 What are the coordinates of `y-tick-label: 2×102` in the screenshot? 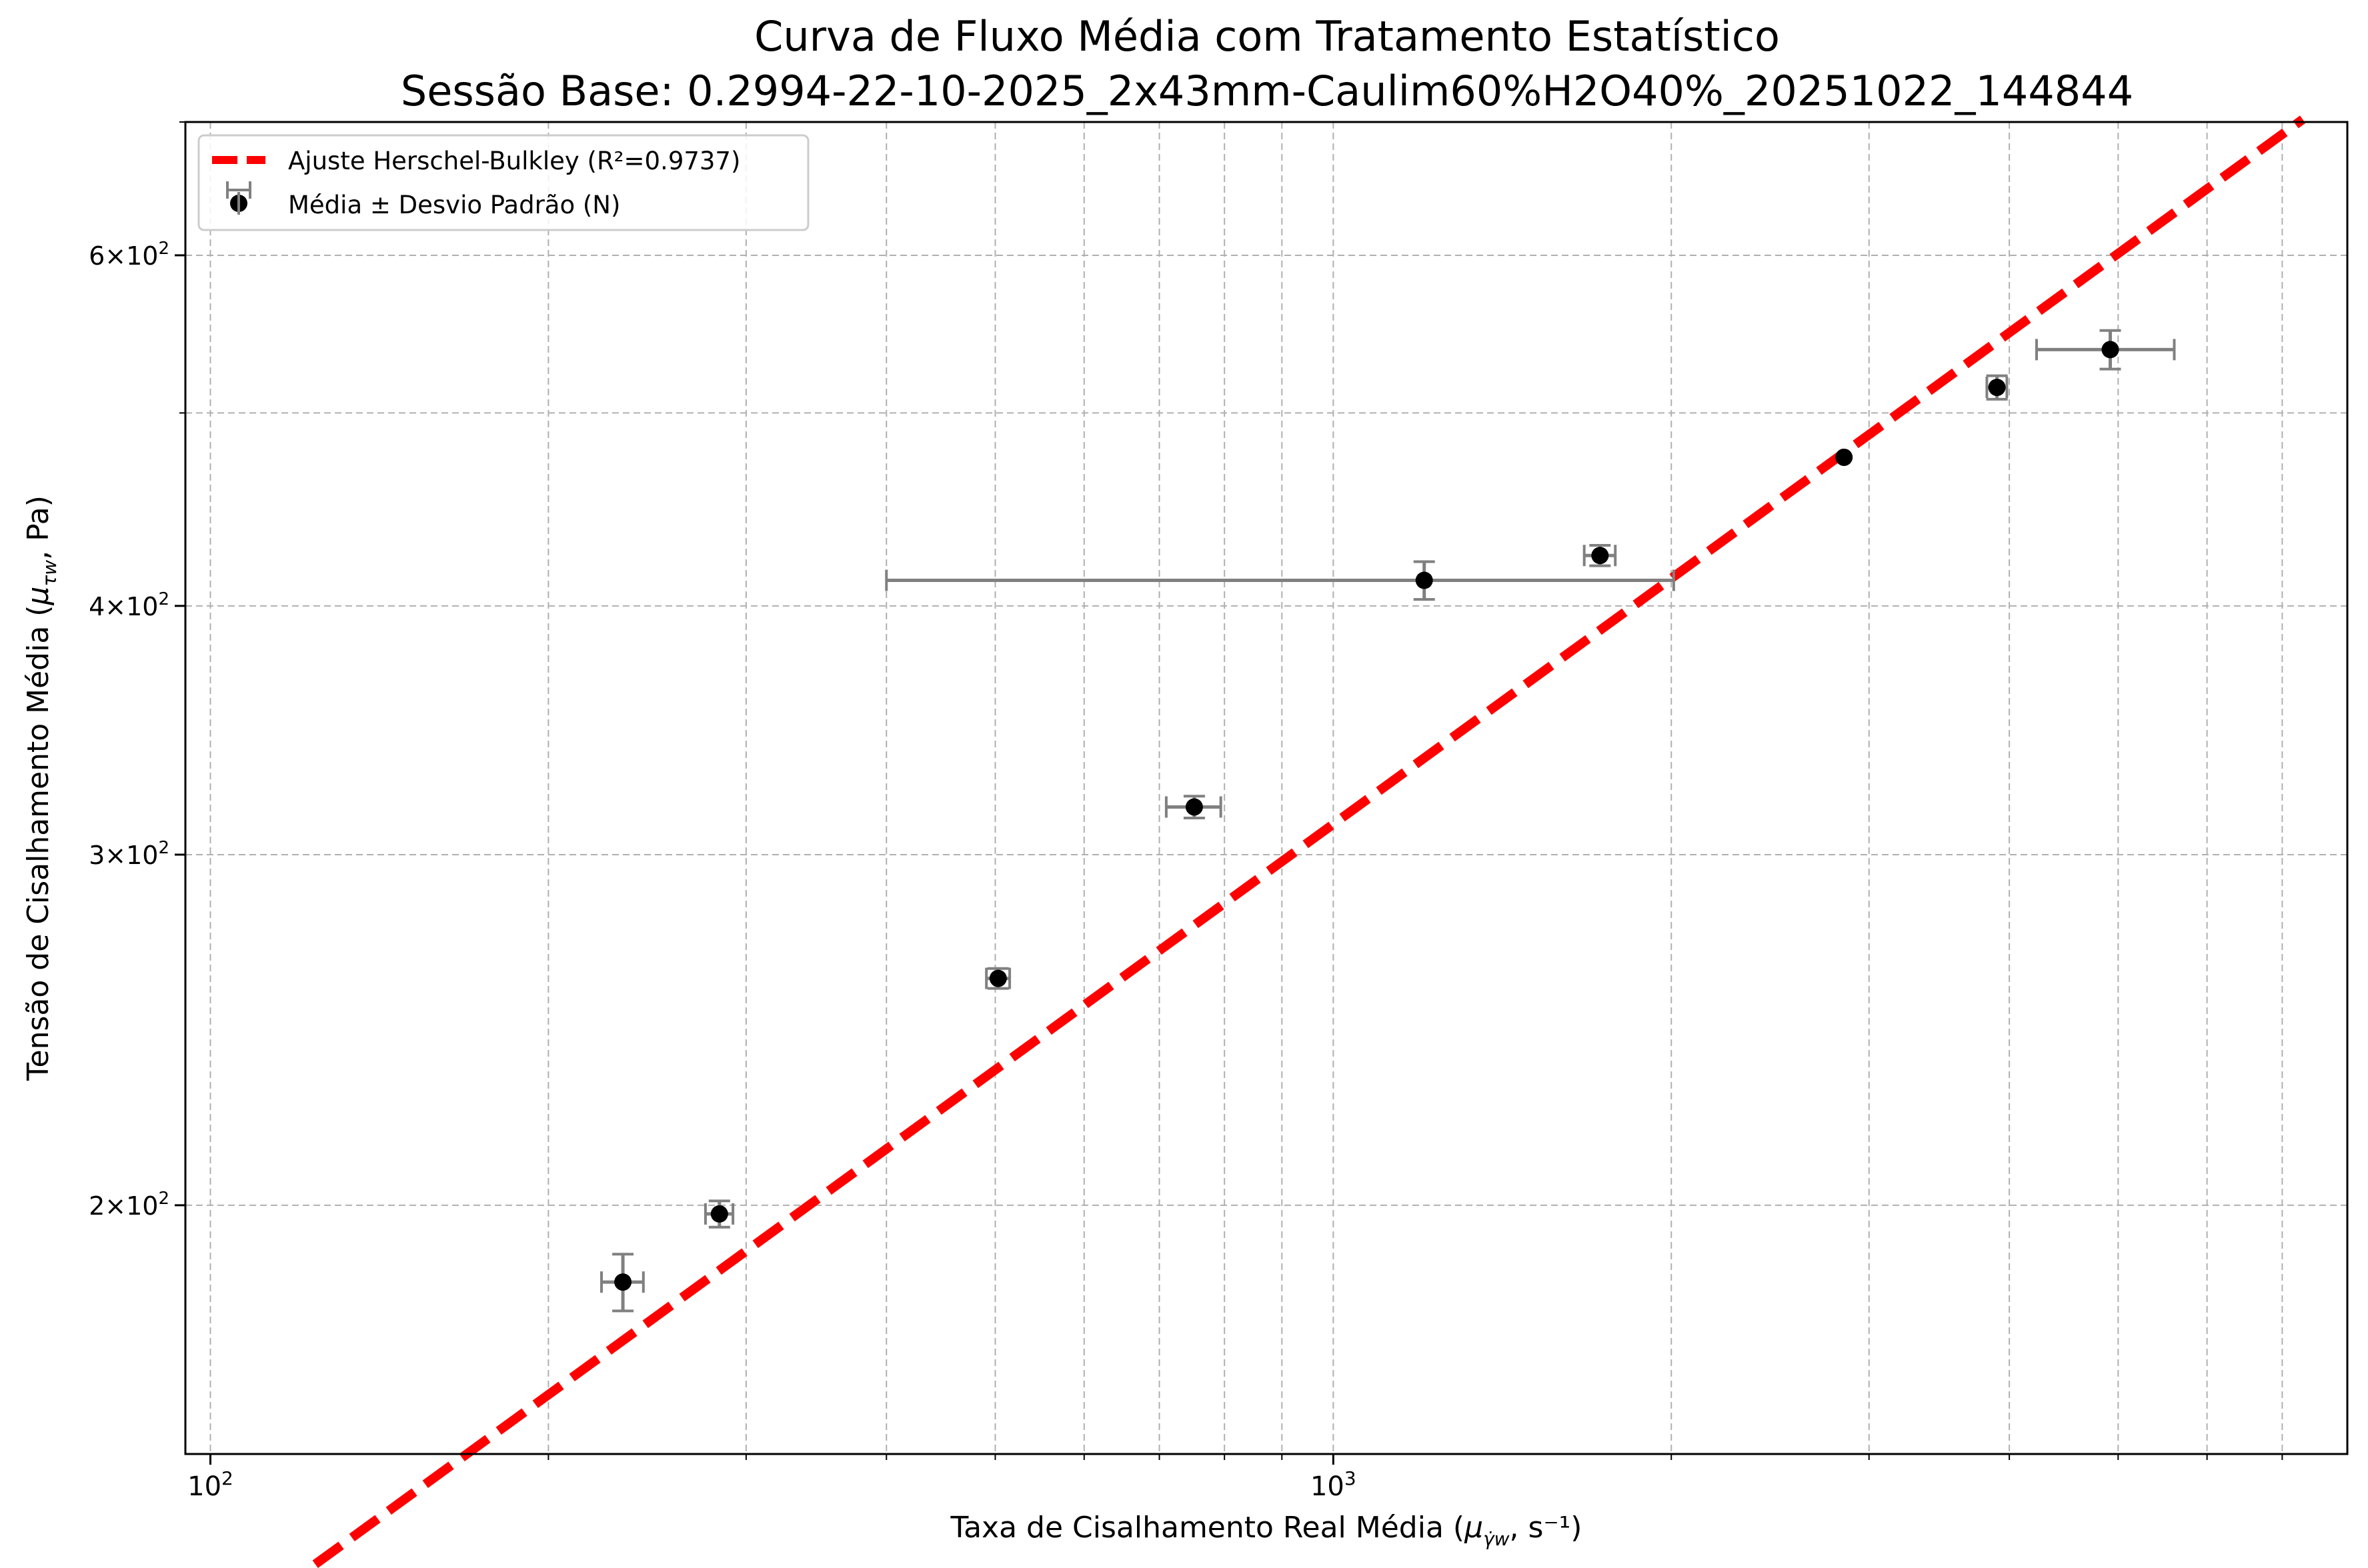 It's located at (129, 1205).